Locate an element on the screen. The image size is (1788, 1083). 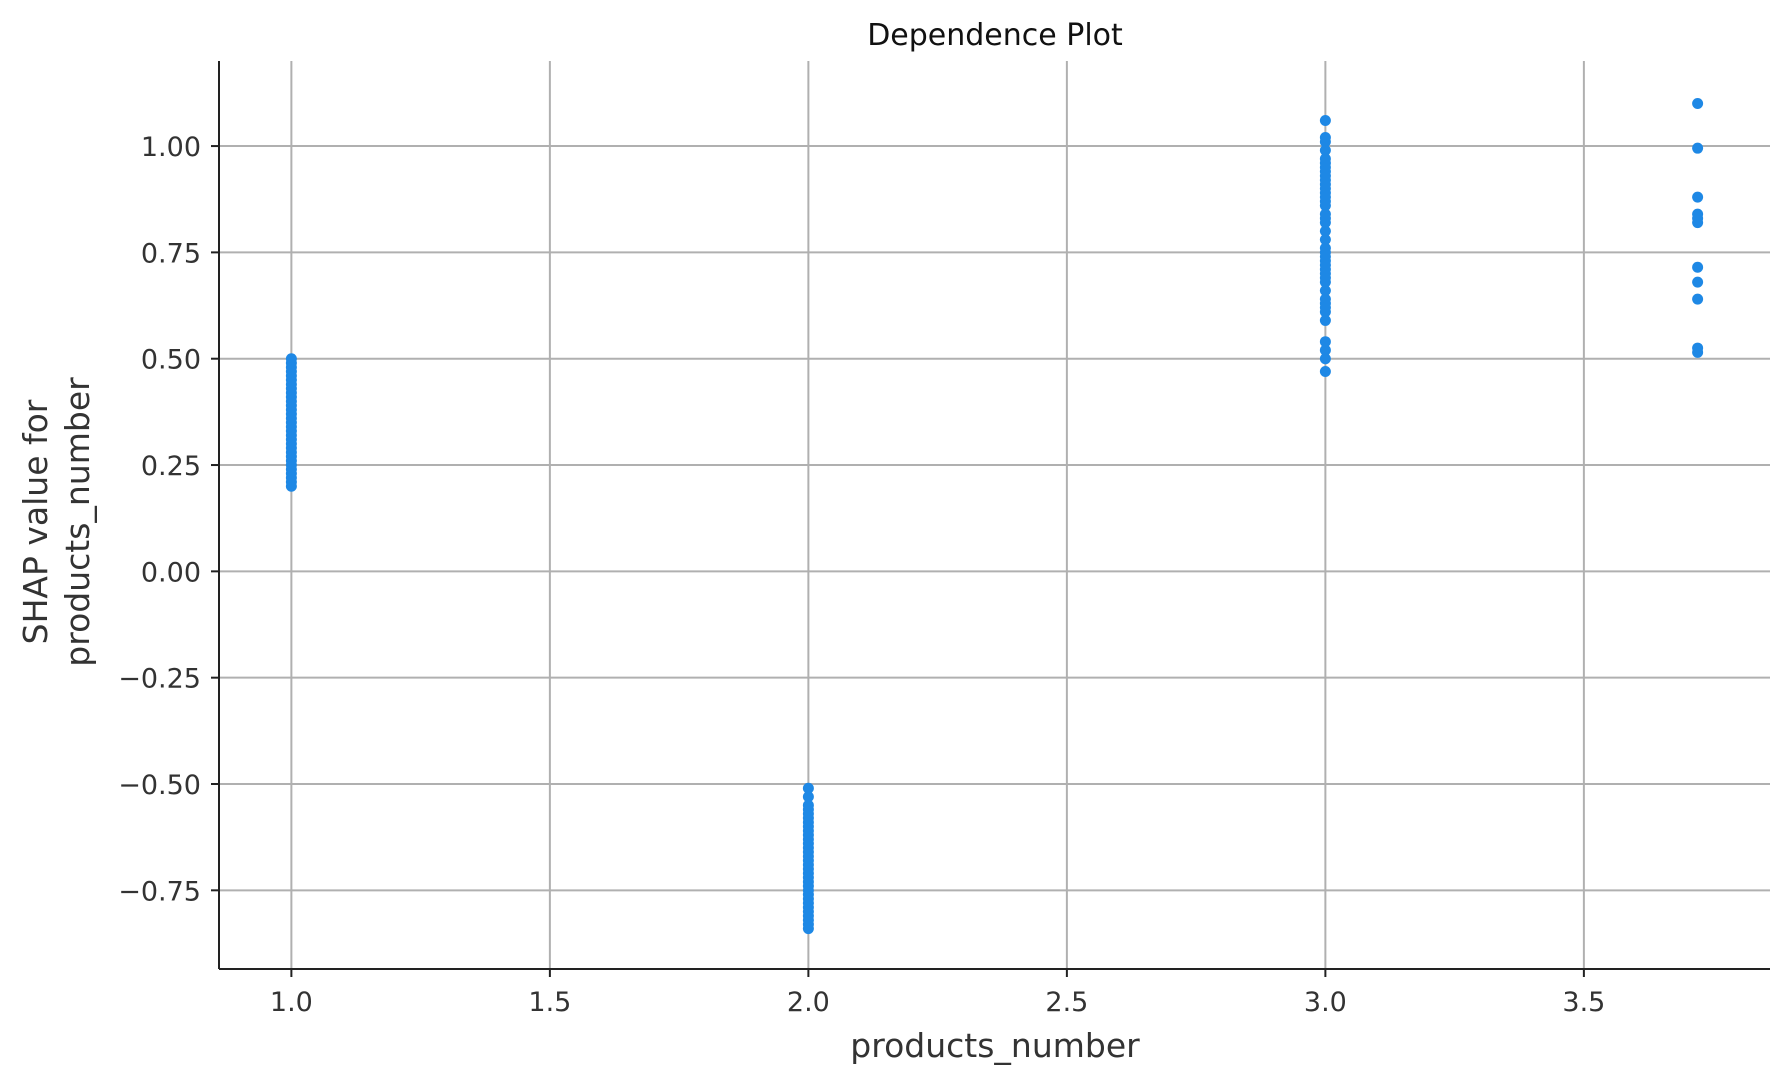
x-tick-label: 3.5 is located at coordinates (1583, 1002).